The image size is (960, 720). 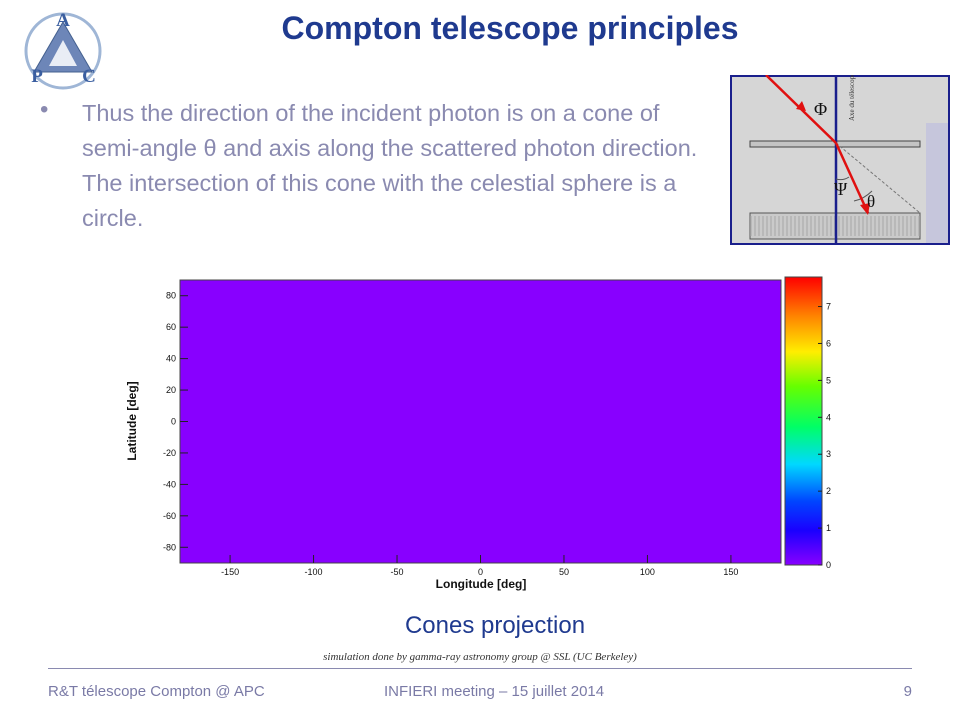 What do you see at coordinates (171, 327) in the screenshot?
I see `y-tick-label: 60` at bounding box center [171, 327].